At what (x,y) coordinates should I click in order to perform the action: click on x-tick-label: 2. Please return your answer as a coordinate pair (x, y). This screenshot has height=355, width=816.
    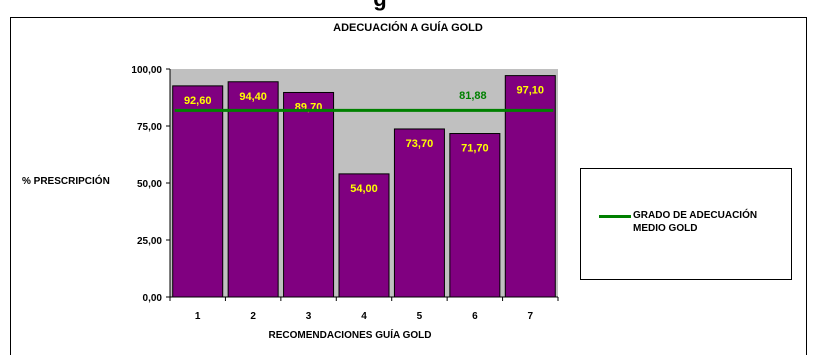
    Looking at the image, I should click on (253, 316).